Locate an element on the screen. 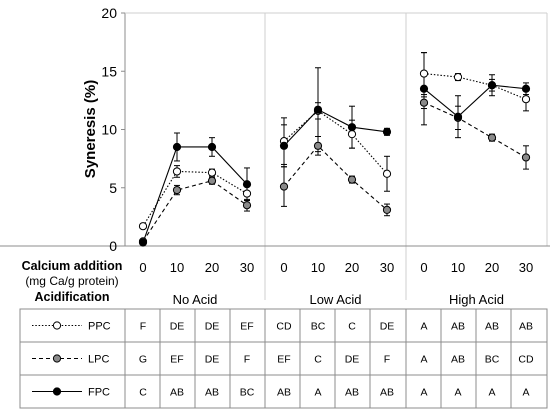 This screenshot has height=412, width=550. y-tick-label: 0 is located at coordinates (113, 246).